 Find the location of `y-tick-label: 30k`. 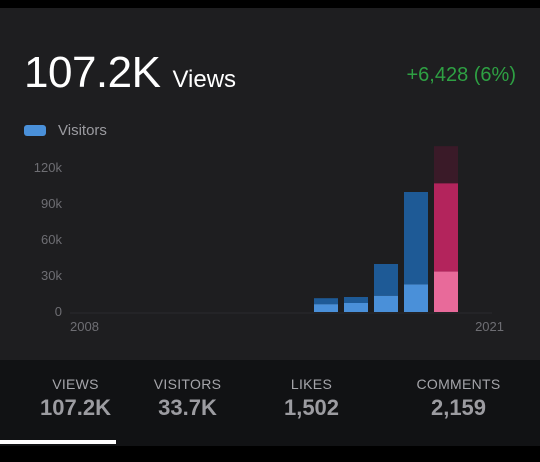

y-tick-label: 30k is located at coordinates (51, 275).